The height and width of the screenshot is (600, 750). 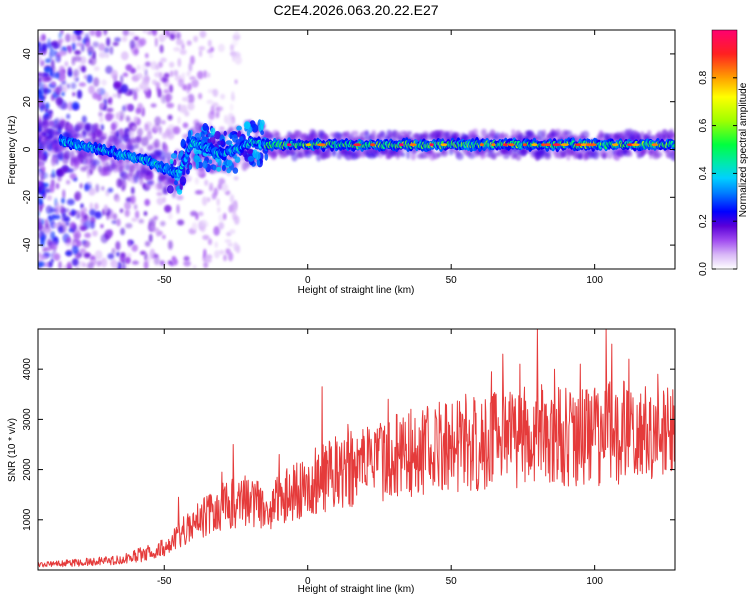 I want to click on colorbar-tick-label: 0.4, so click(x=703, y=173).